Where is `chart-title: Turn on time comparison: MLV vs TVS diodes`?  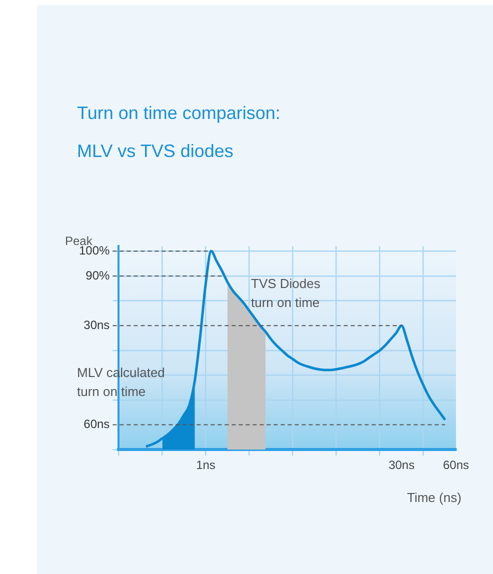 chart-title: Turn on time comparison: MLV vs TVS diodes is located at coordinates (178, 132).